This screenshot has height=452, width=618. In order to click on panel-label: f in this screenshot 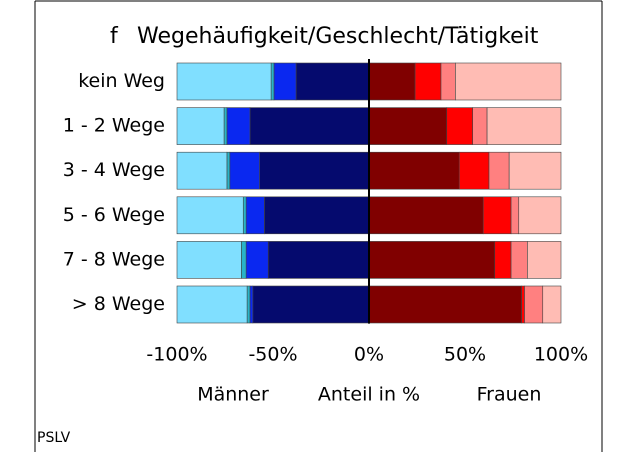, I will do `click(114, 36)`.